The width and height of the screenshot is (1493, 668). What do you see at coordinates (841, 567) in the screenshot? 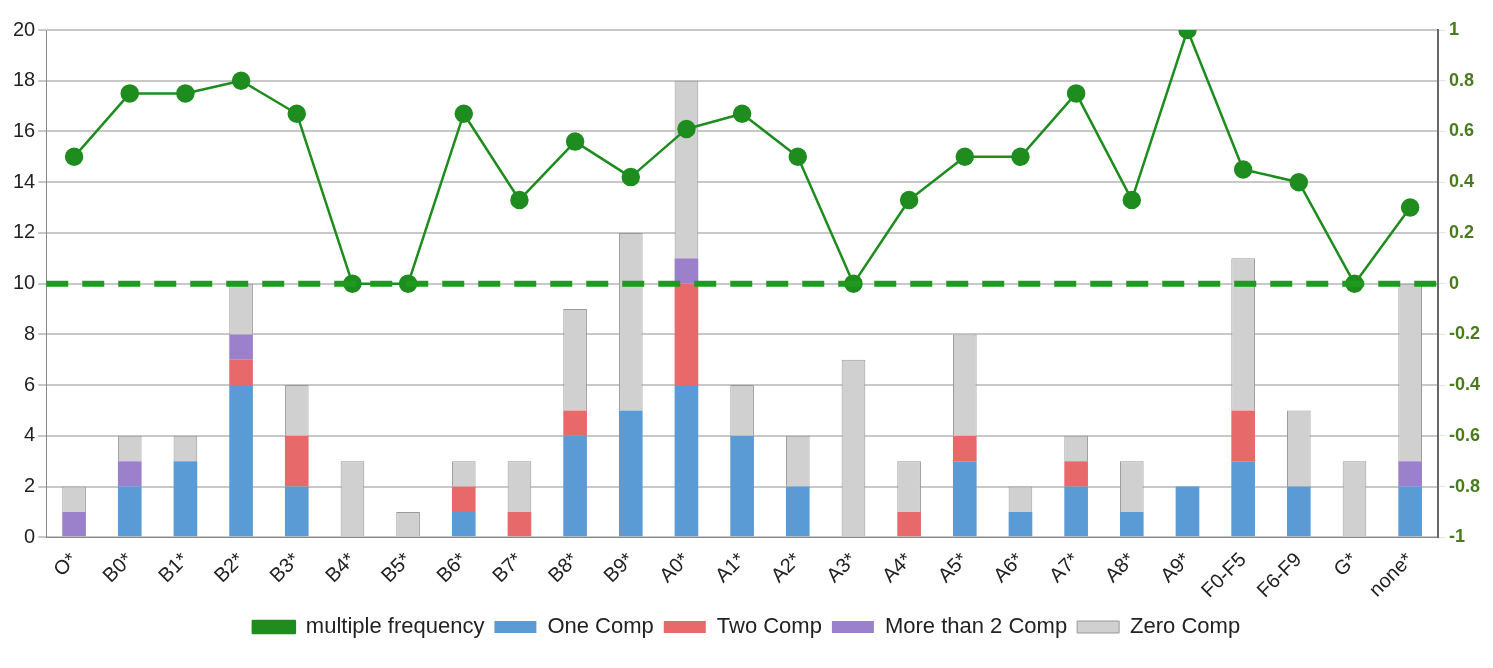
I see `x-tick-label: A3*` at bounding box center [841, 567].